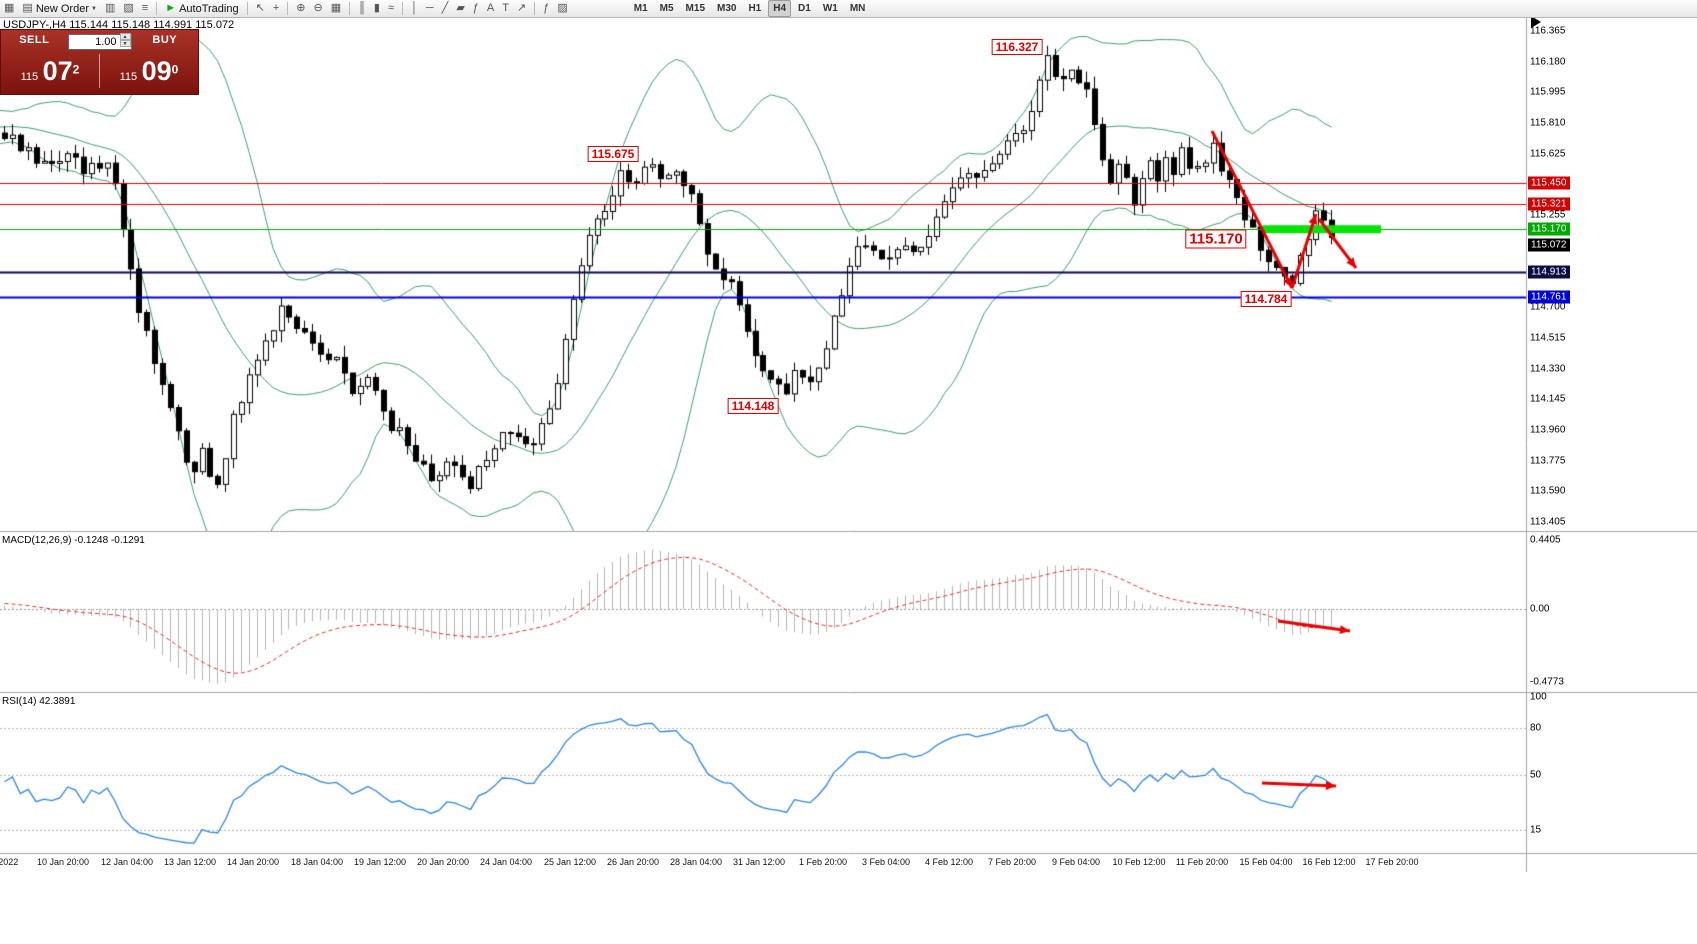  Describe the element at coordinates (34, 40) in the screenshot. I see `sell-button: SELL` at that location.